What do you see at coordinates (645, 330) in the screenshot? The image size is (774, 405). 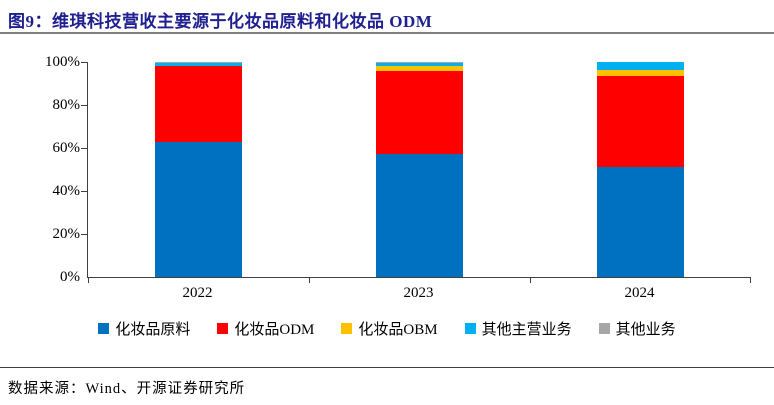 I see `legend-label: 其他业务` at bounding box center [645, 330].